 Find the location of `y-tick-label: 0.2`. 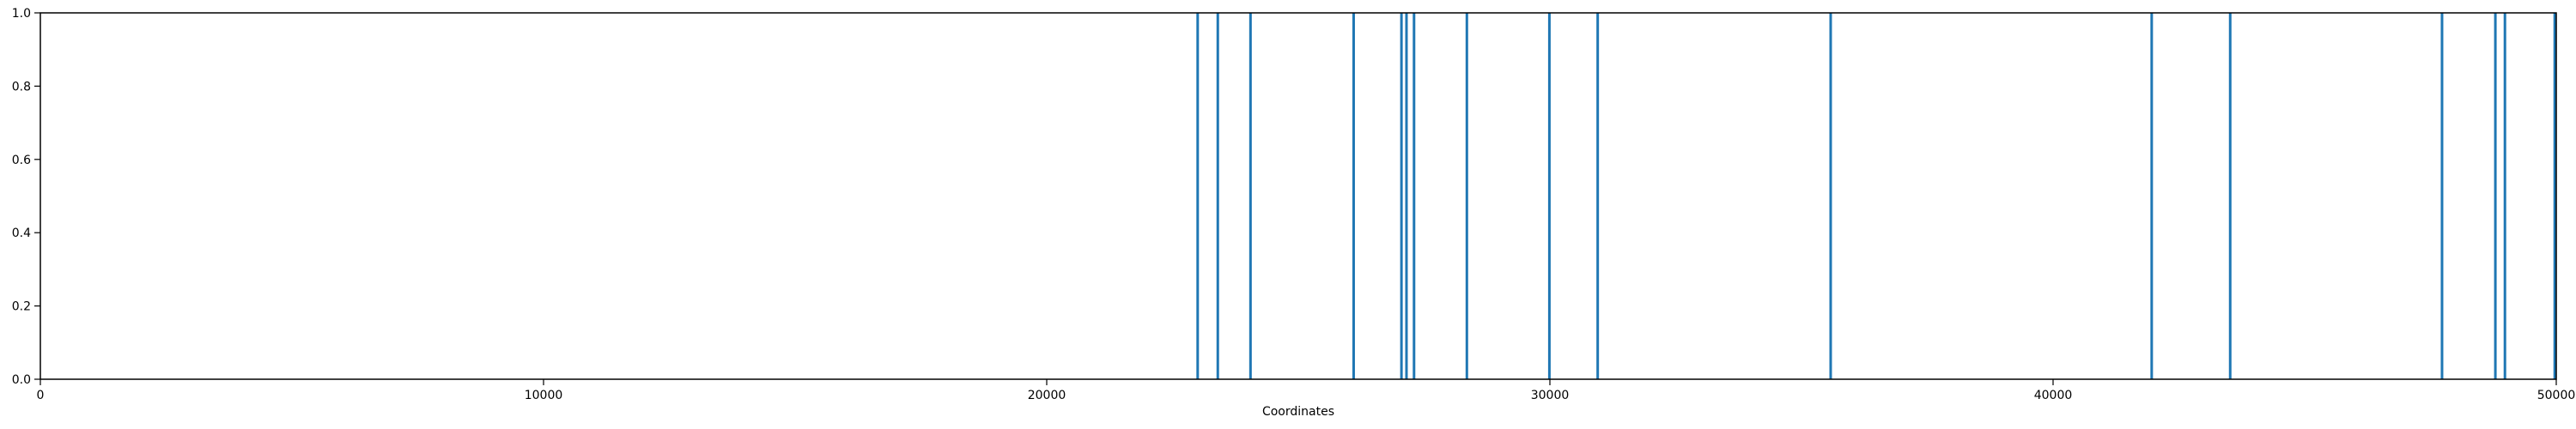

y-tick-label: 0.2 is located at coordinates (21, 307).